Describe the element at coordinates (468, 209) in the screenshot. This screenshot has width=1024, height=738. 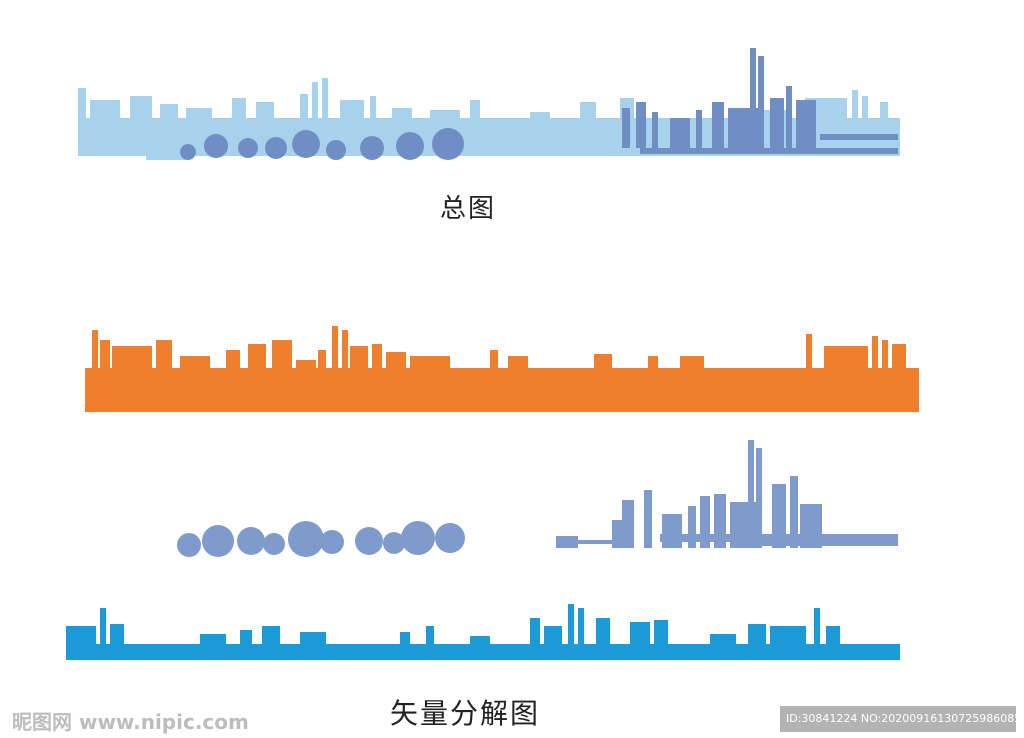
I see `overview-label: 总图` at that location.